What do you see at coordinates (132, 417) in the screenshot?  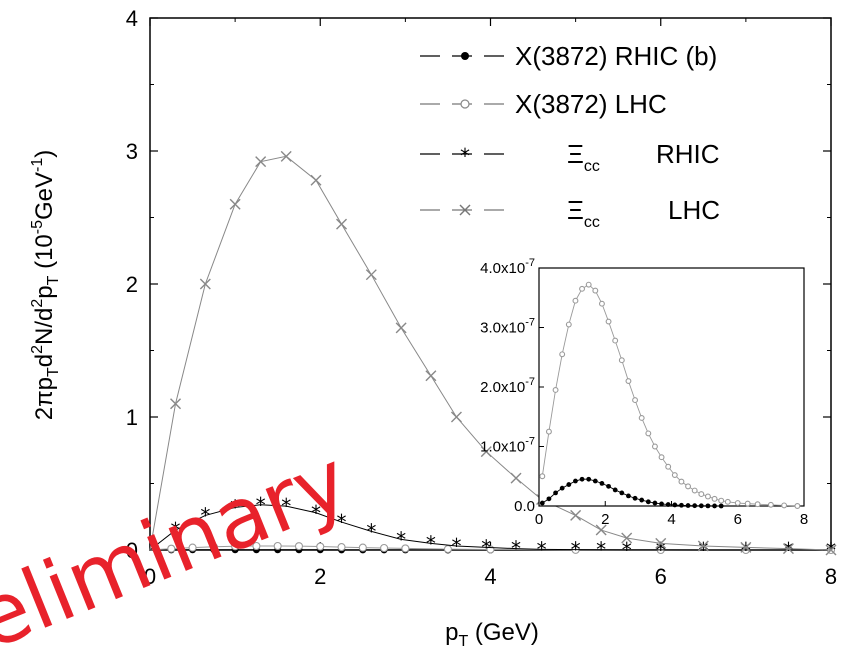 I see `y-tick-label: 1` at bounding box center [132, 417].